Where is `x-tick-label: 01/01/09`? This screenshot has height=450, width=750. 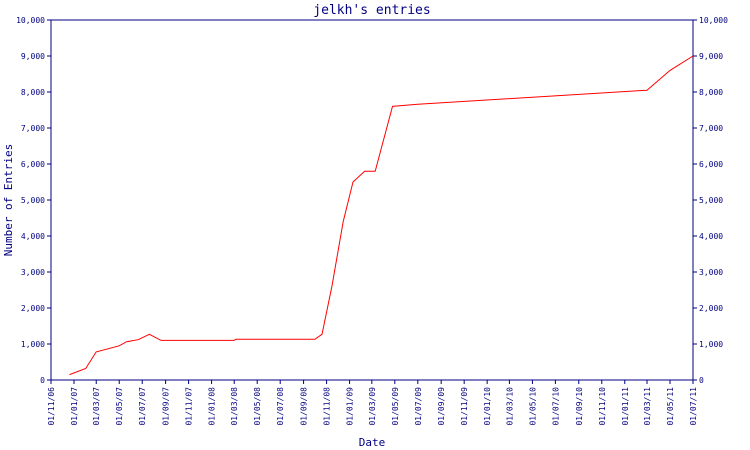 x-tick-label: 01/01/09 is located at coordinates (350, 406).